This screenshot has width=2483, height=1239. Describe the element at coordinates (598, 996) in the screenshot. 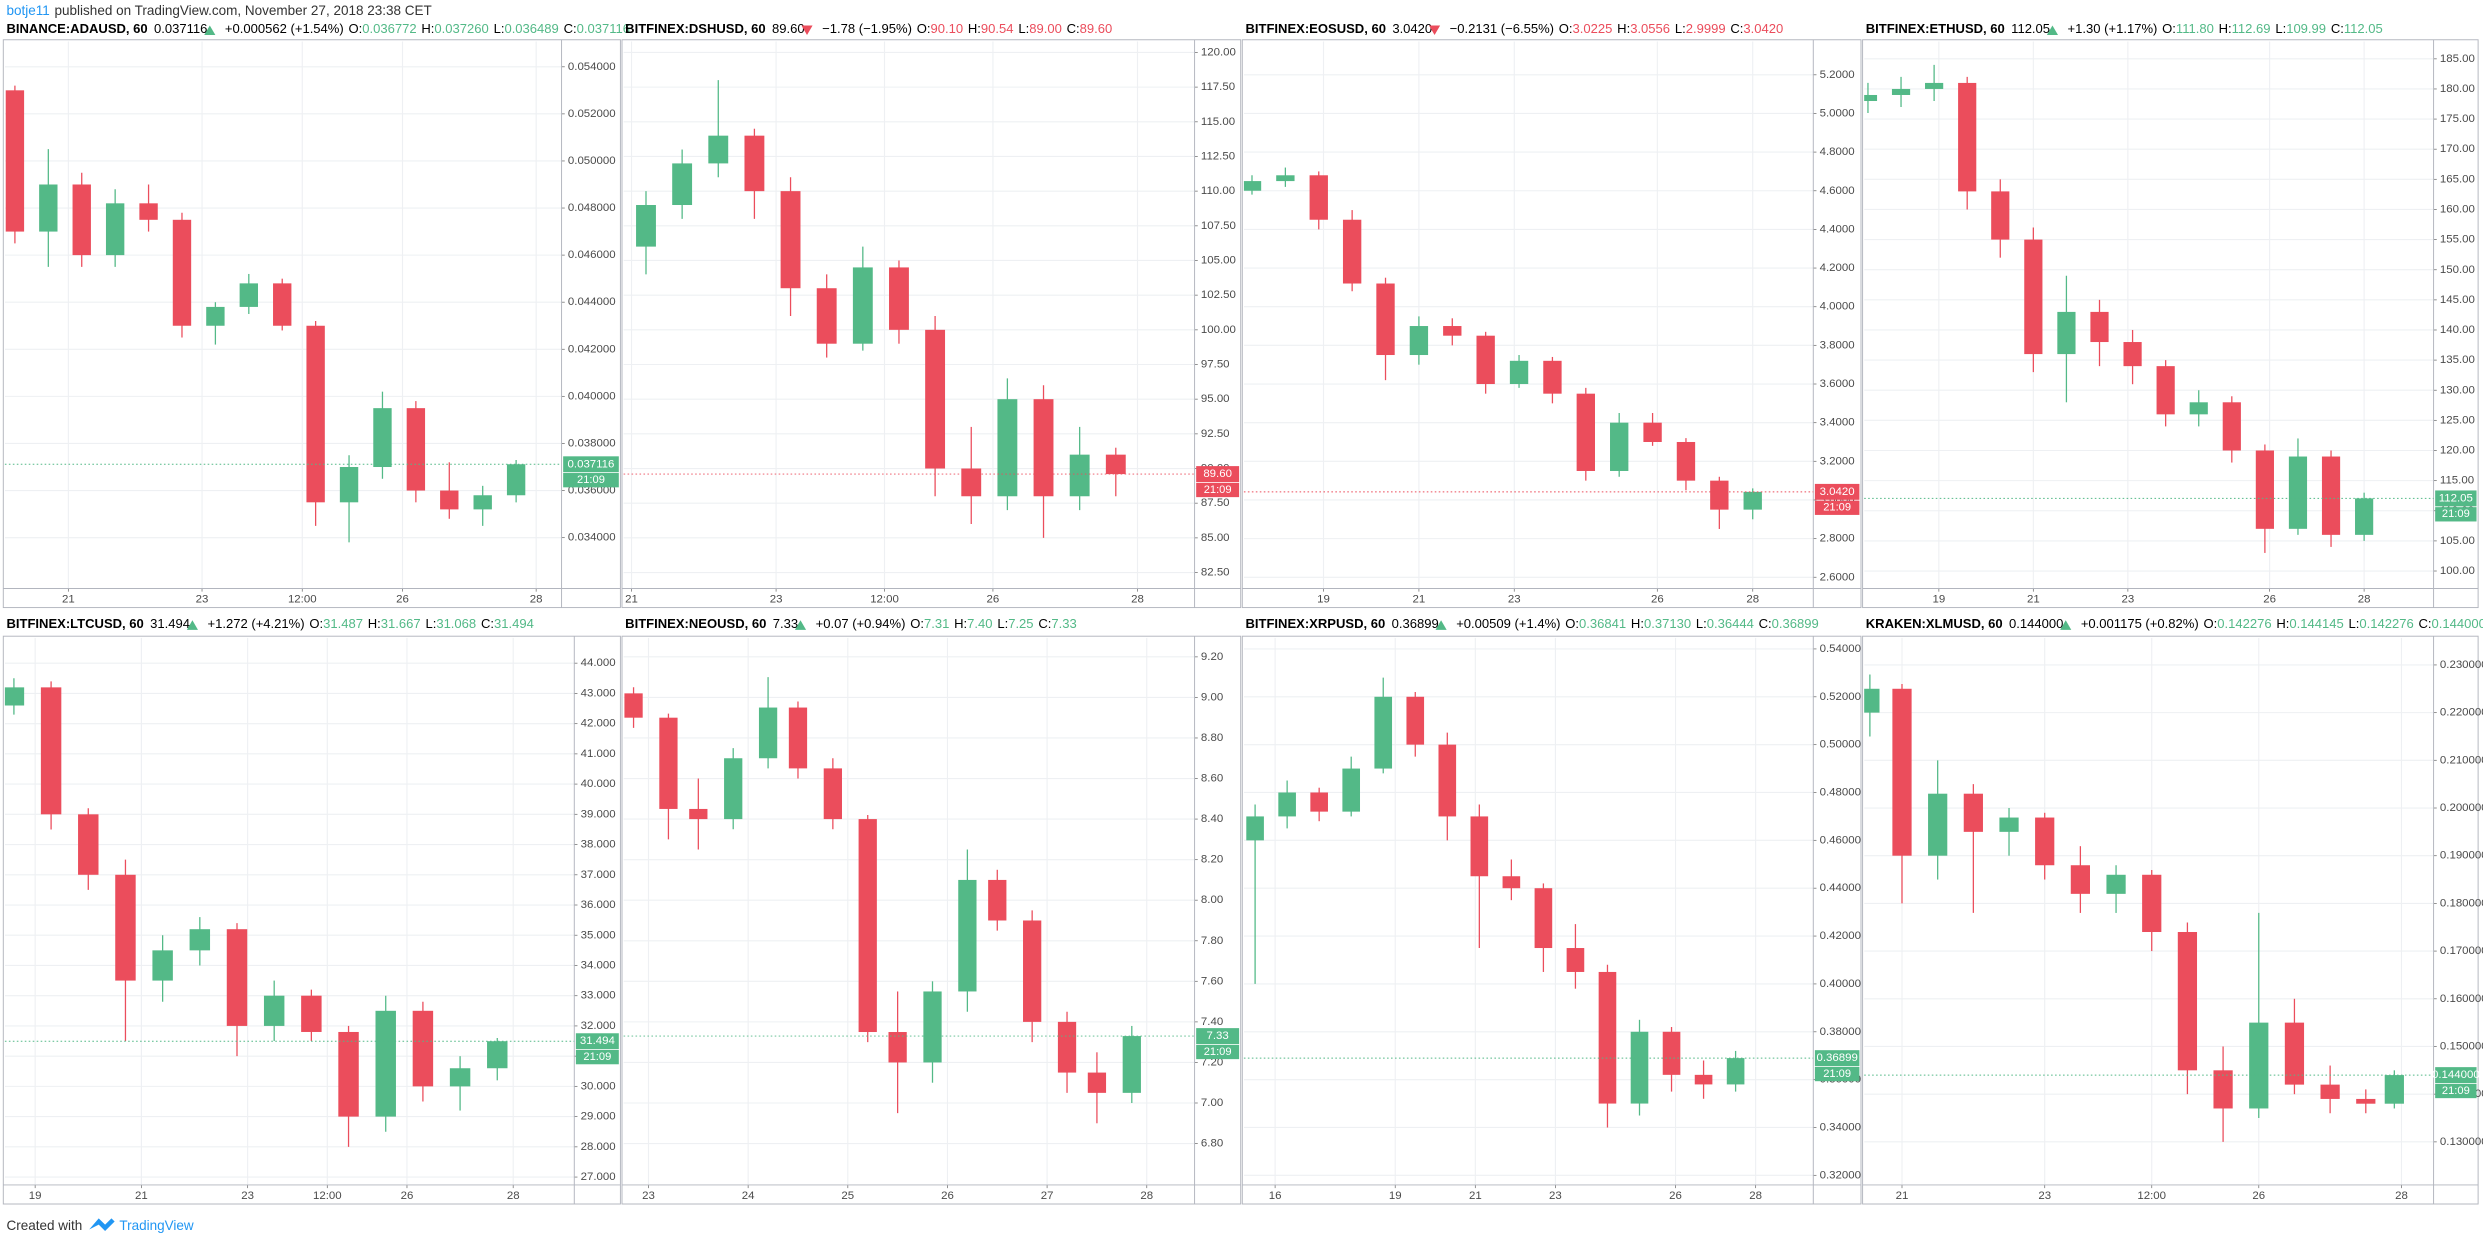

I see `y-tick-label: 33.000` at that location.